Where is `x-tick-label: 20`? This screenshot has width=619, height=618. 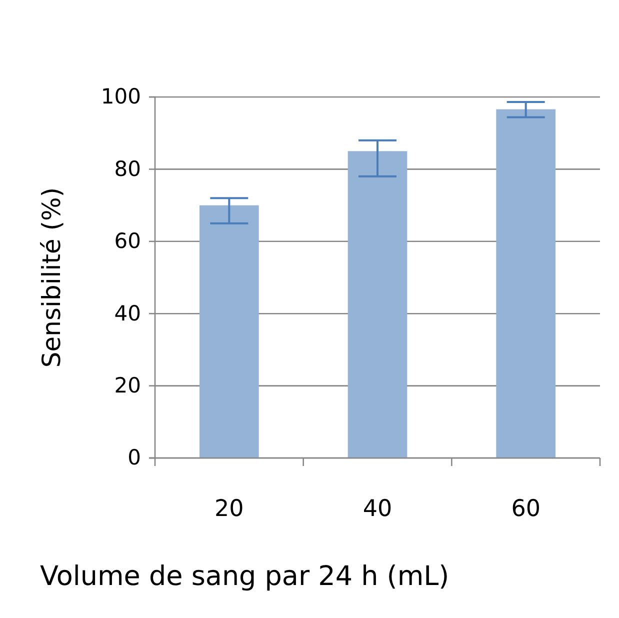 x-tick-label: 20 is located at coordinates (229, 509).